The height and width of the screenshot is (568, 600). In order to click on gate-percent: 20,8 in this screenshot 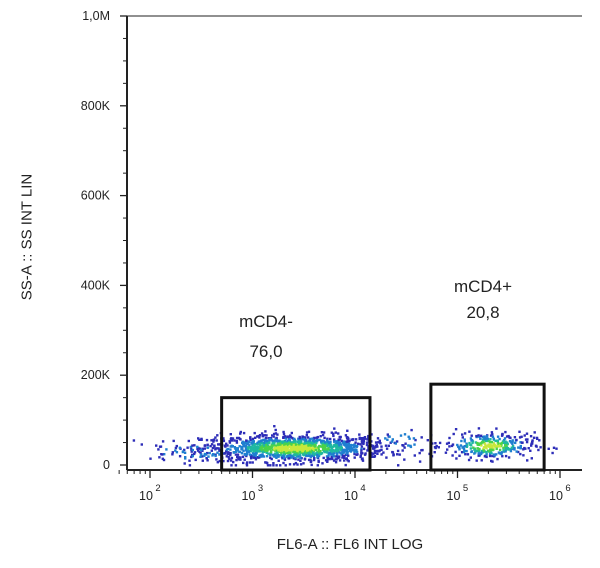, I will do `click(482, 312)`.